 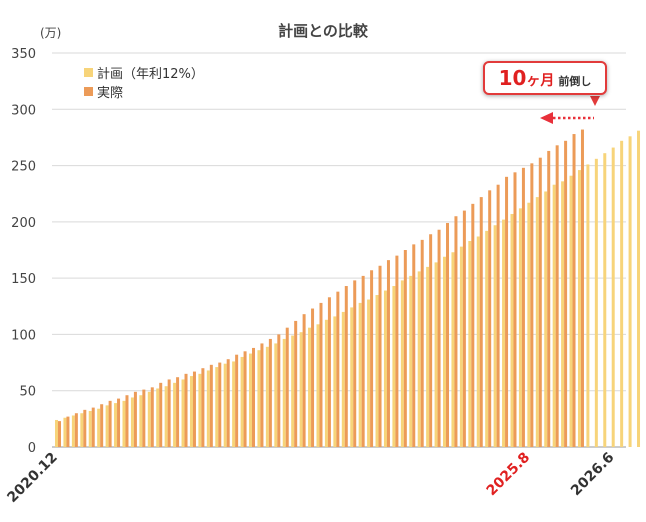 What do you see at coordinates (32, 448) in the screenshot?
I see `y-tick-label: 0` at bounding box center [32, 448].